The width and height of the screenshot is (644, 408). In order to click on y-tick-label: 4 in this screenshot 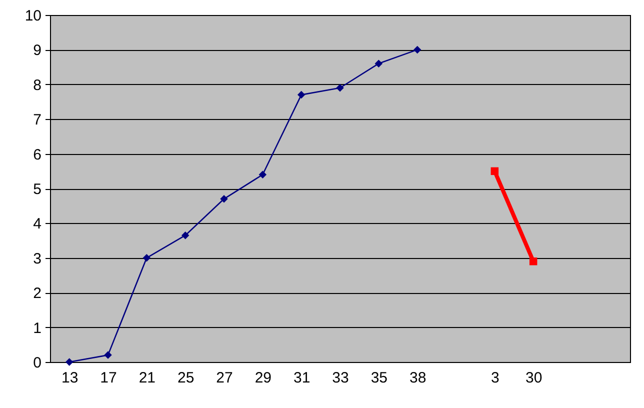, I will do `click(37, 224)`.